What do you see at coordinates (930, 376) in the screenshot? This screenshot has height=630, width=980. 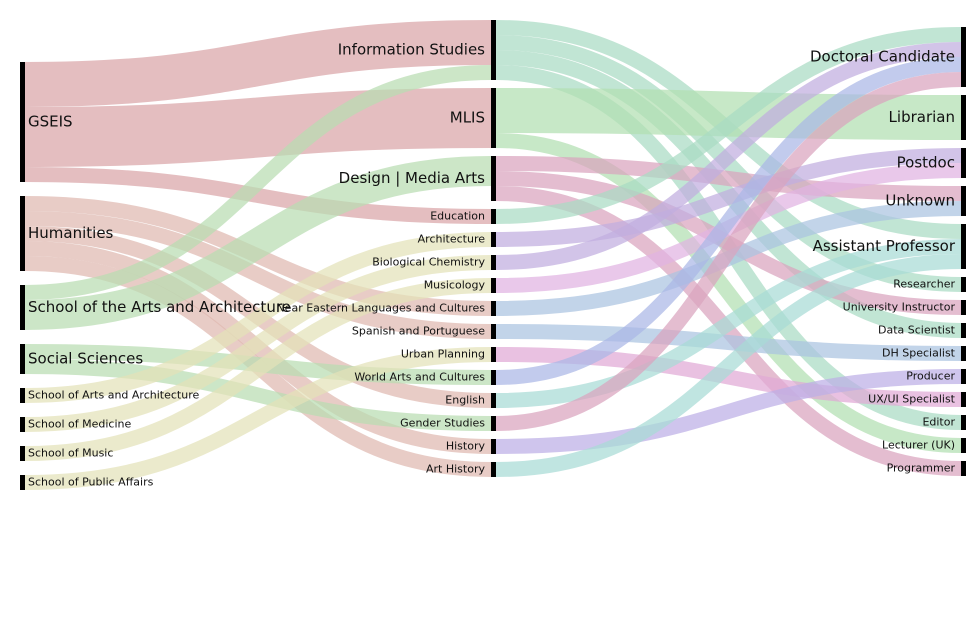 I see `node-label-producer: Producer` at bounding box center [930, 376].